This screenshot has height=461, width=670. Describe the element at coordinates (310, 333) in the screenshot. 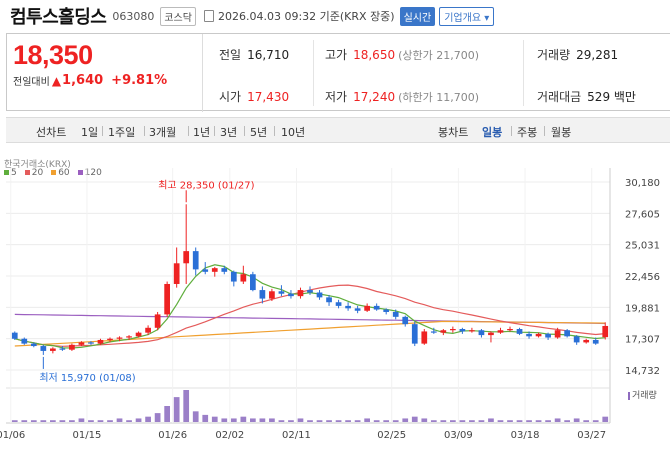

I see `ma60-line` at that location.